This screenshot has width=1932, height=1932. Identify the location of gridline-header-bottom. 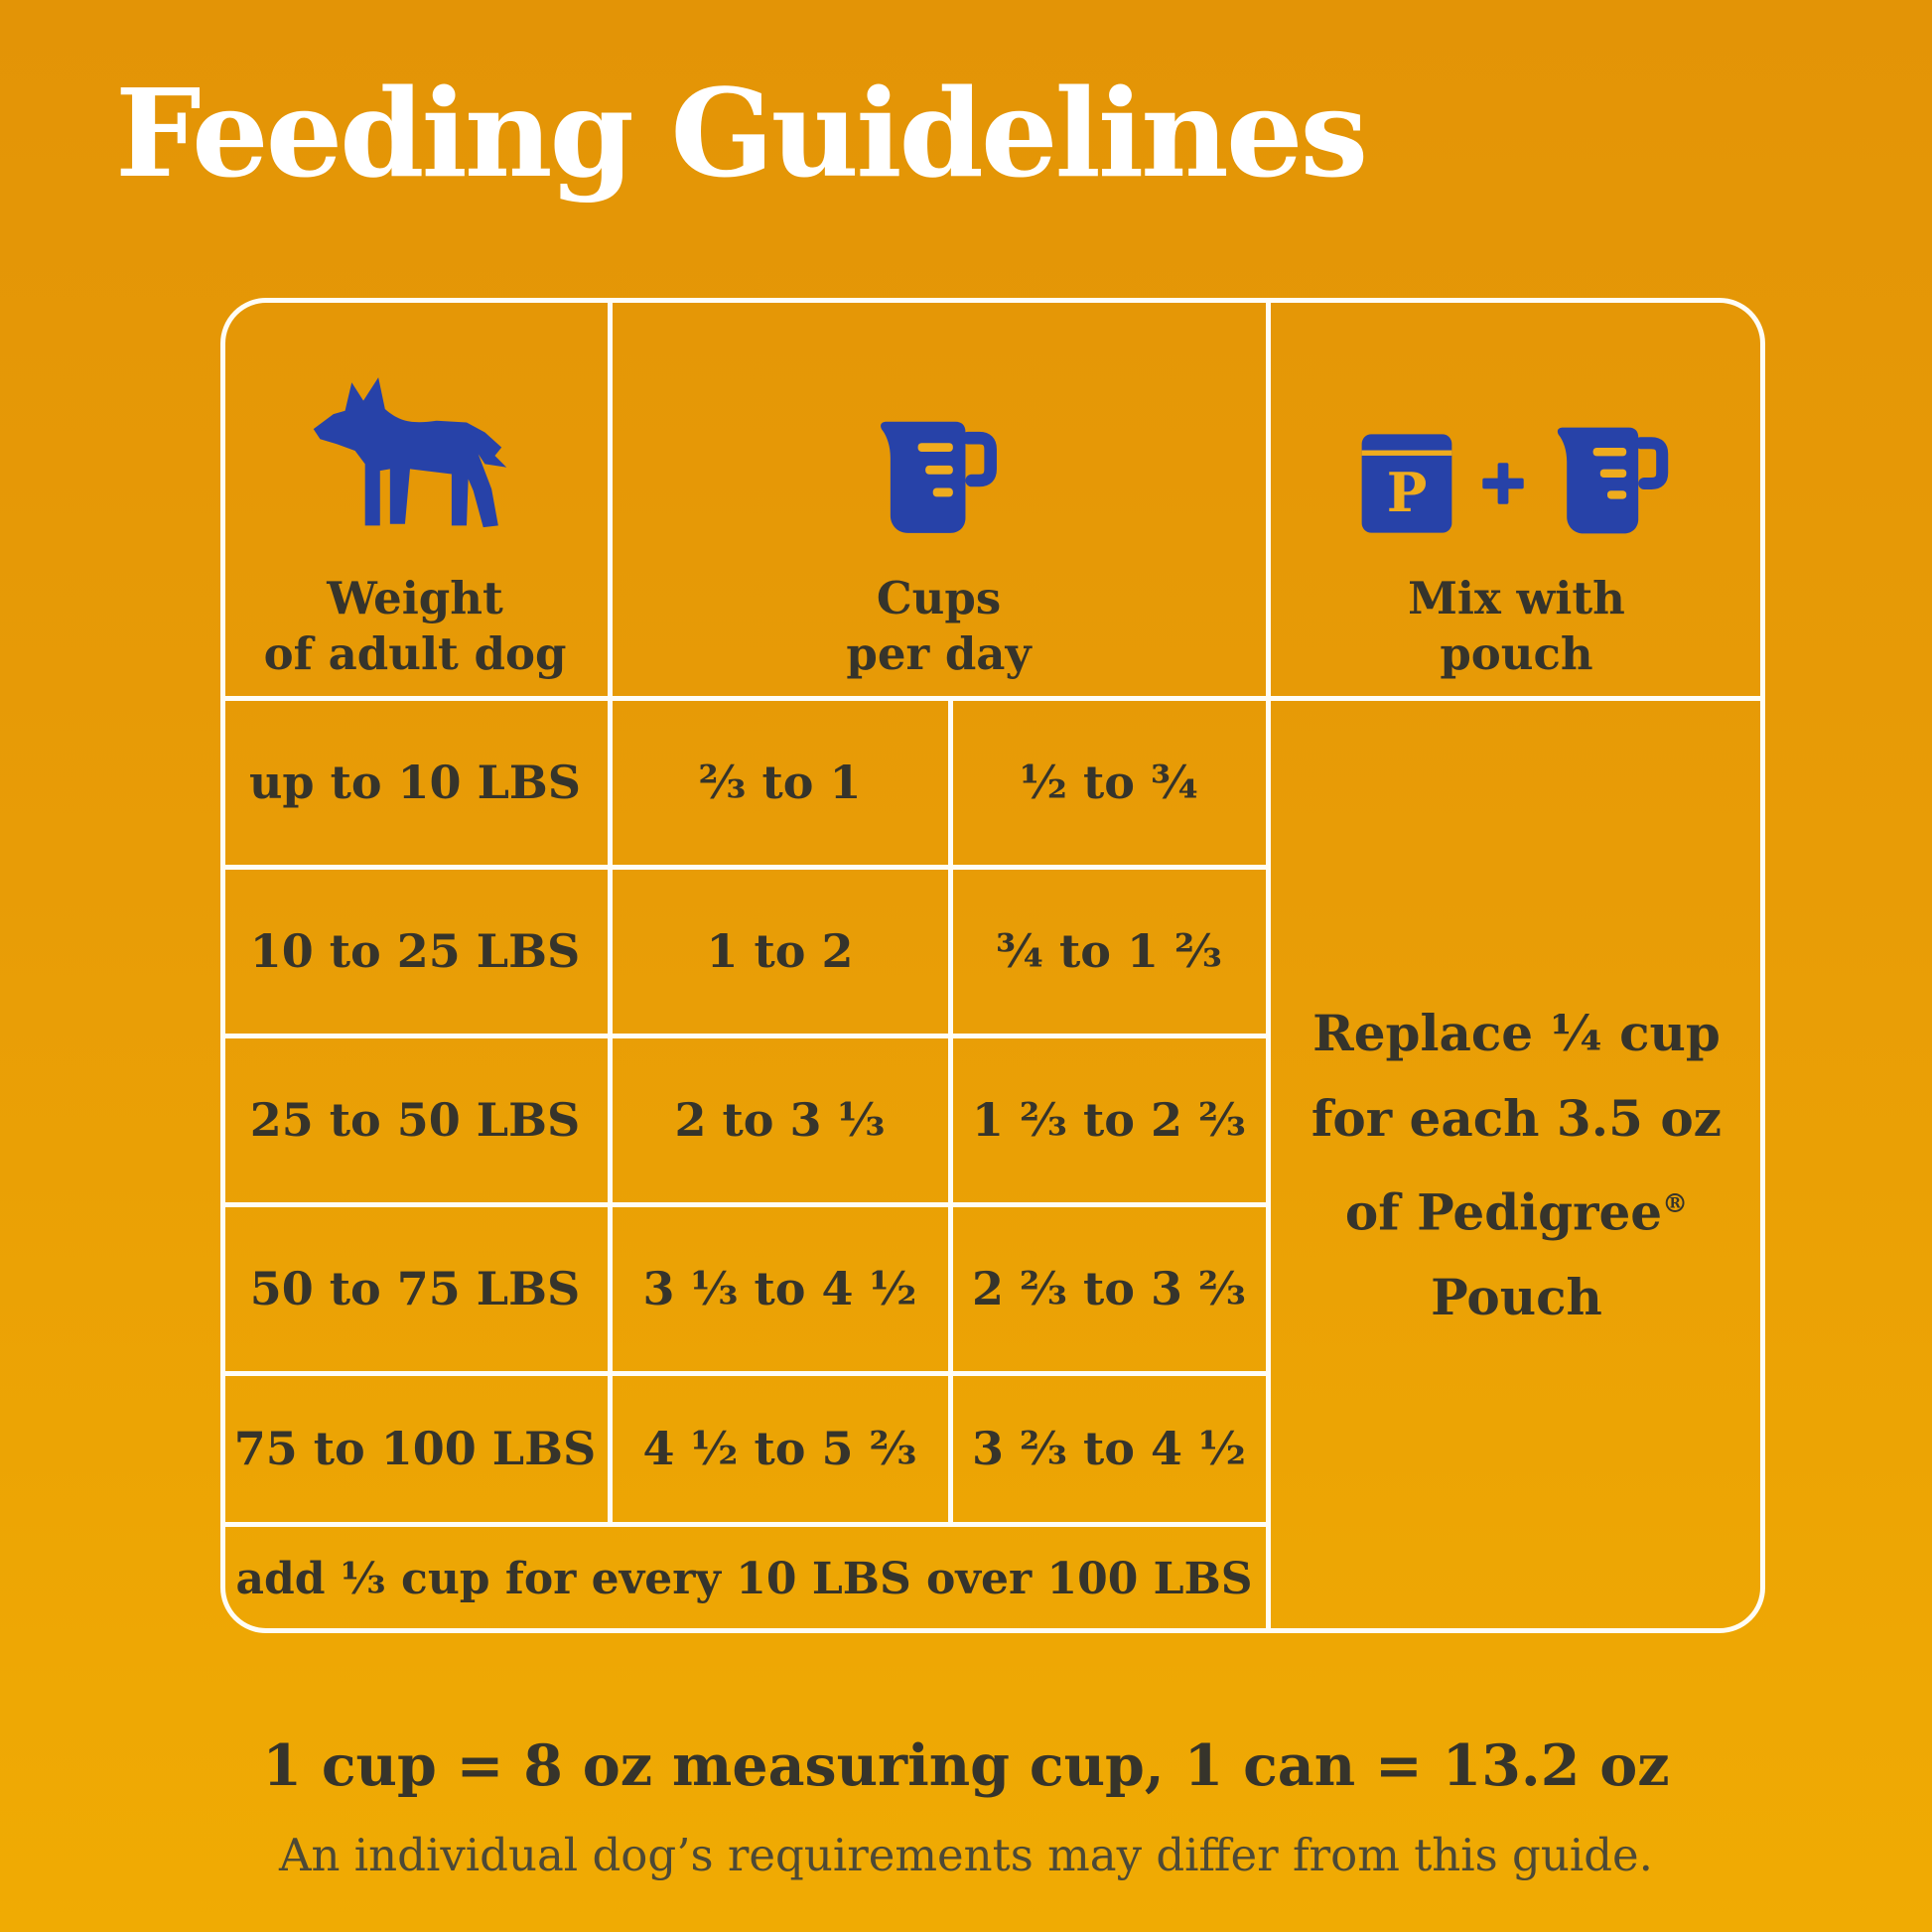
(992, 699).